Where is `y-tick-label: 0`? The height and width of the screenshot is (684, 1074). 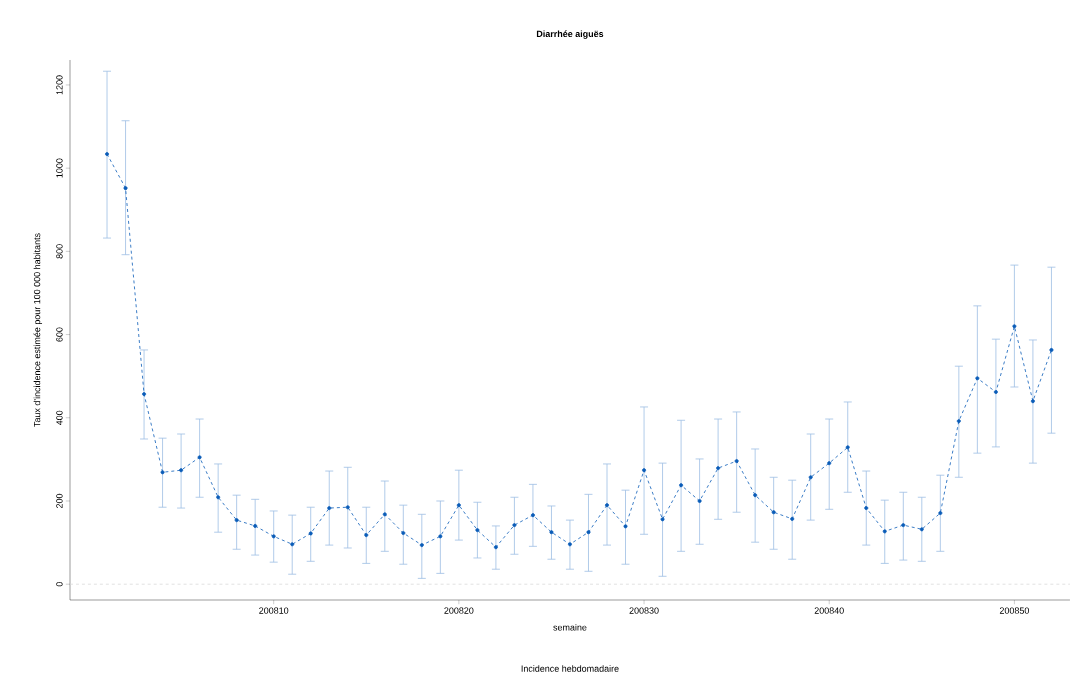 y-tick-label: 0 is located at coordinates (59, 584).